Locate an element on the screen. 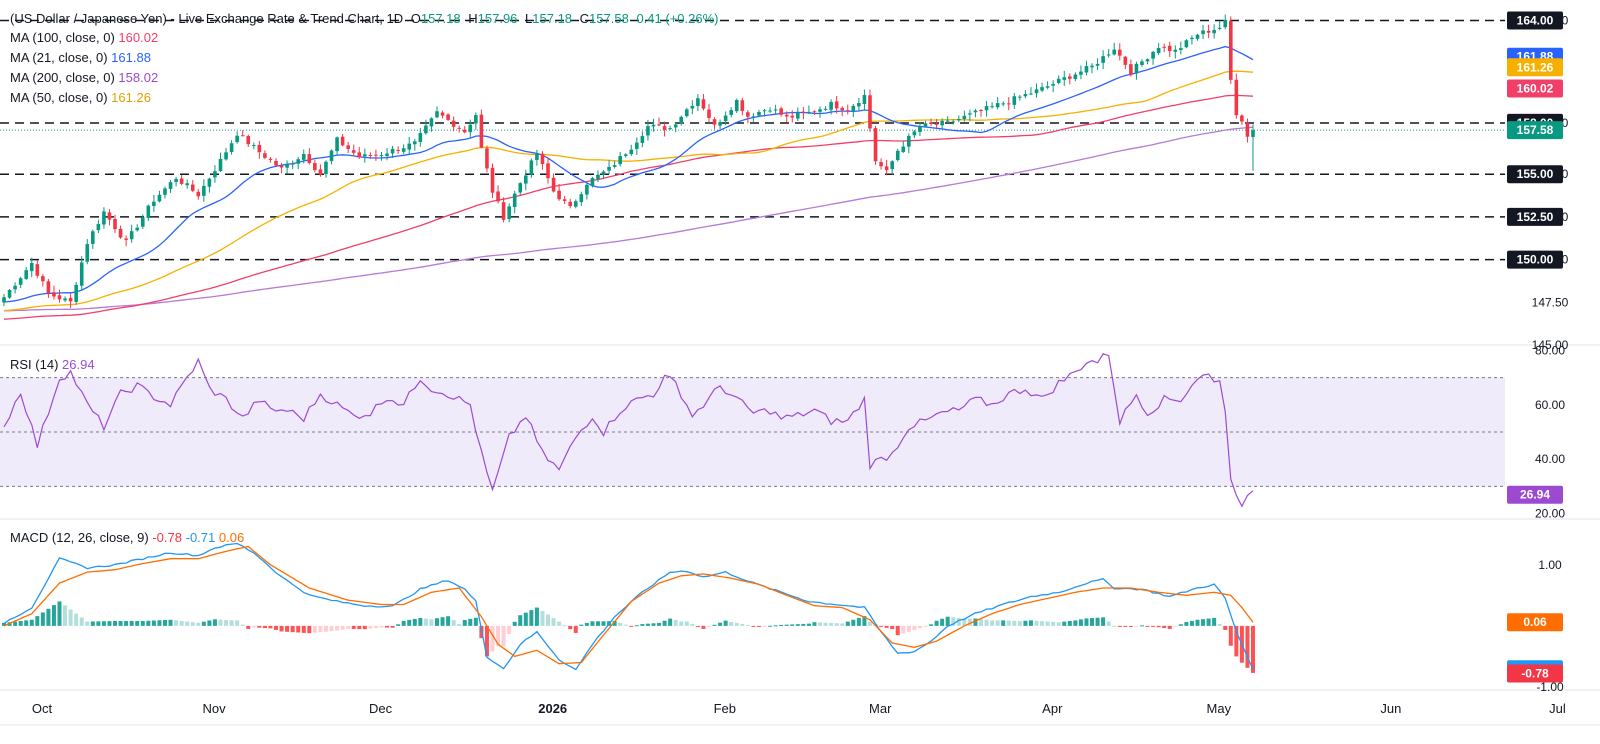 The image size is (1600, 744). macd-badge-label: -0.78 is located at coordinates (1535, 674).